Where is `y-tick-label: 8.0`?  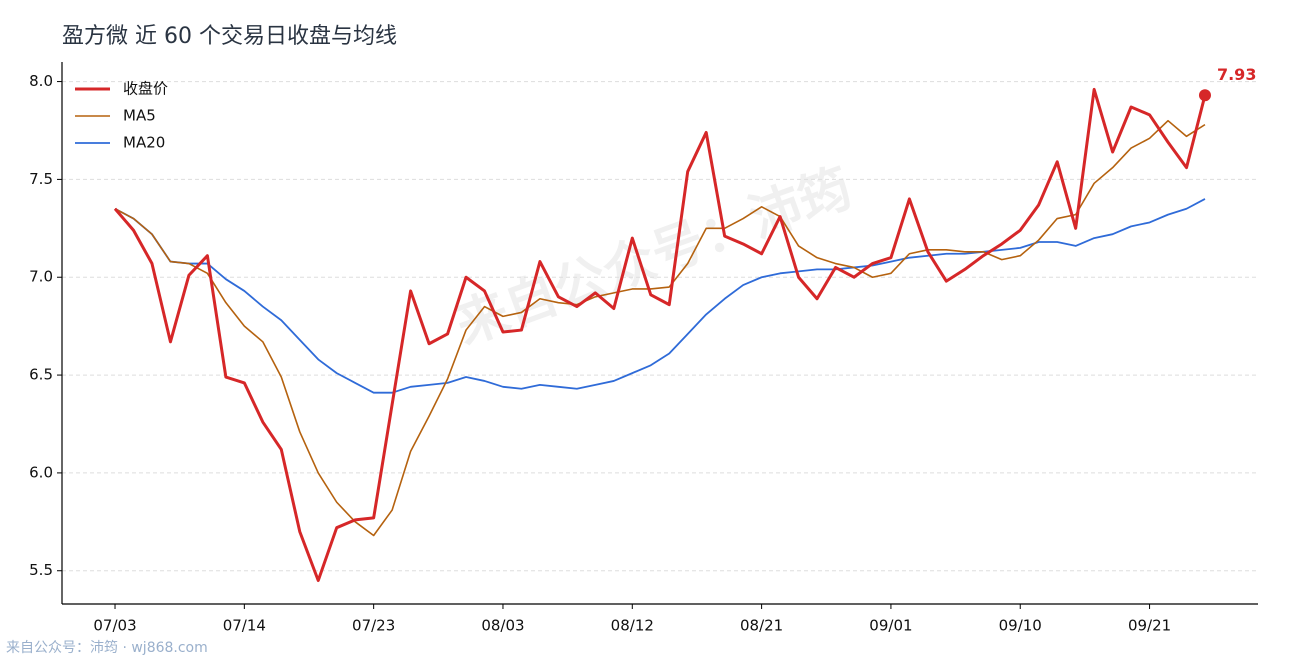 y-tick-label: 8.0 is located at coordinates (41, 81).